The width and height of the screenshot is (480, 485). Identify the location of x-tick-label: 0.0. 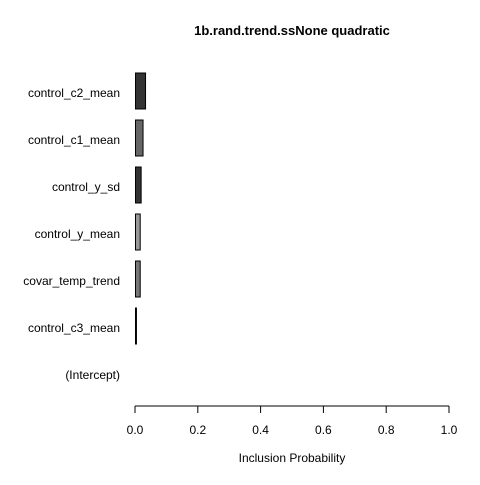
(135, 430).